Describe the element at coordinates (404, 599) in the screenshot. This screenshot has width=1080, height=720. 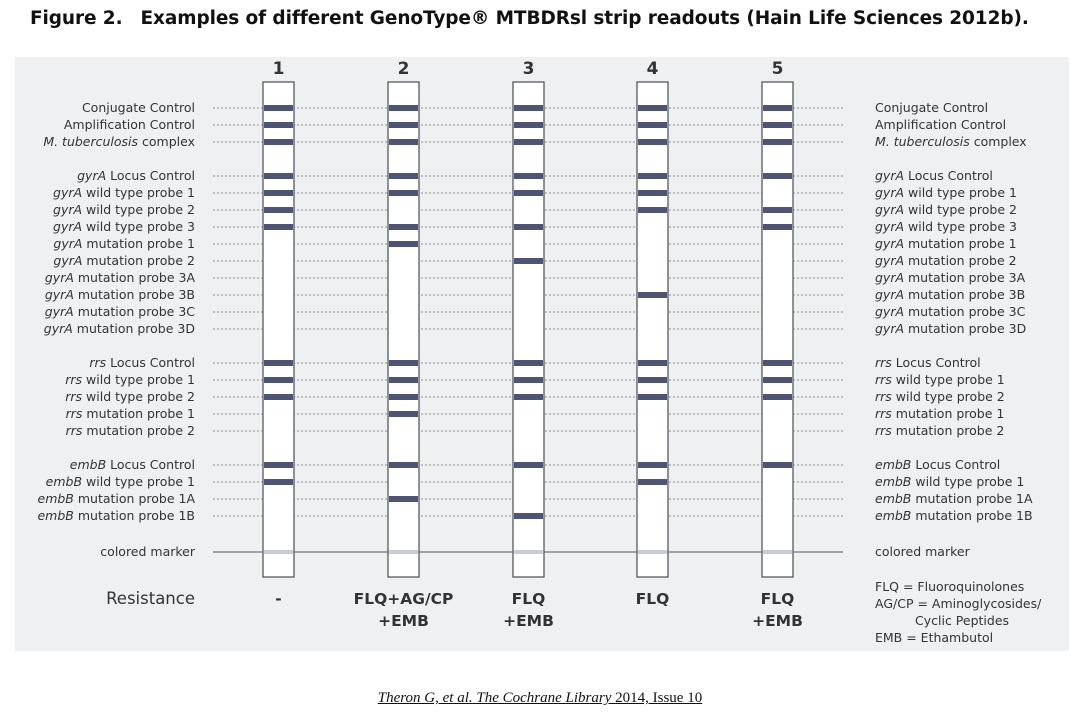
I see `resistance-value: FLQ+AG/CP` at that location.